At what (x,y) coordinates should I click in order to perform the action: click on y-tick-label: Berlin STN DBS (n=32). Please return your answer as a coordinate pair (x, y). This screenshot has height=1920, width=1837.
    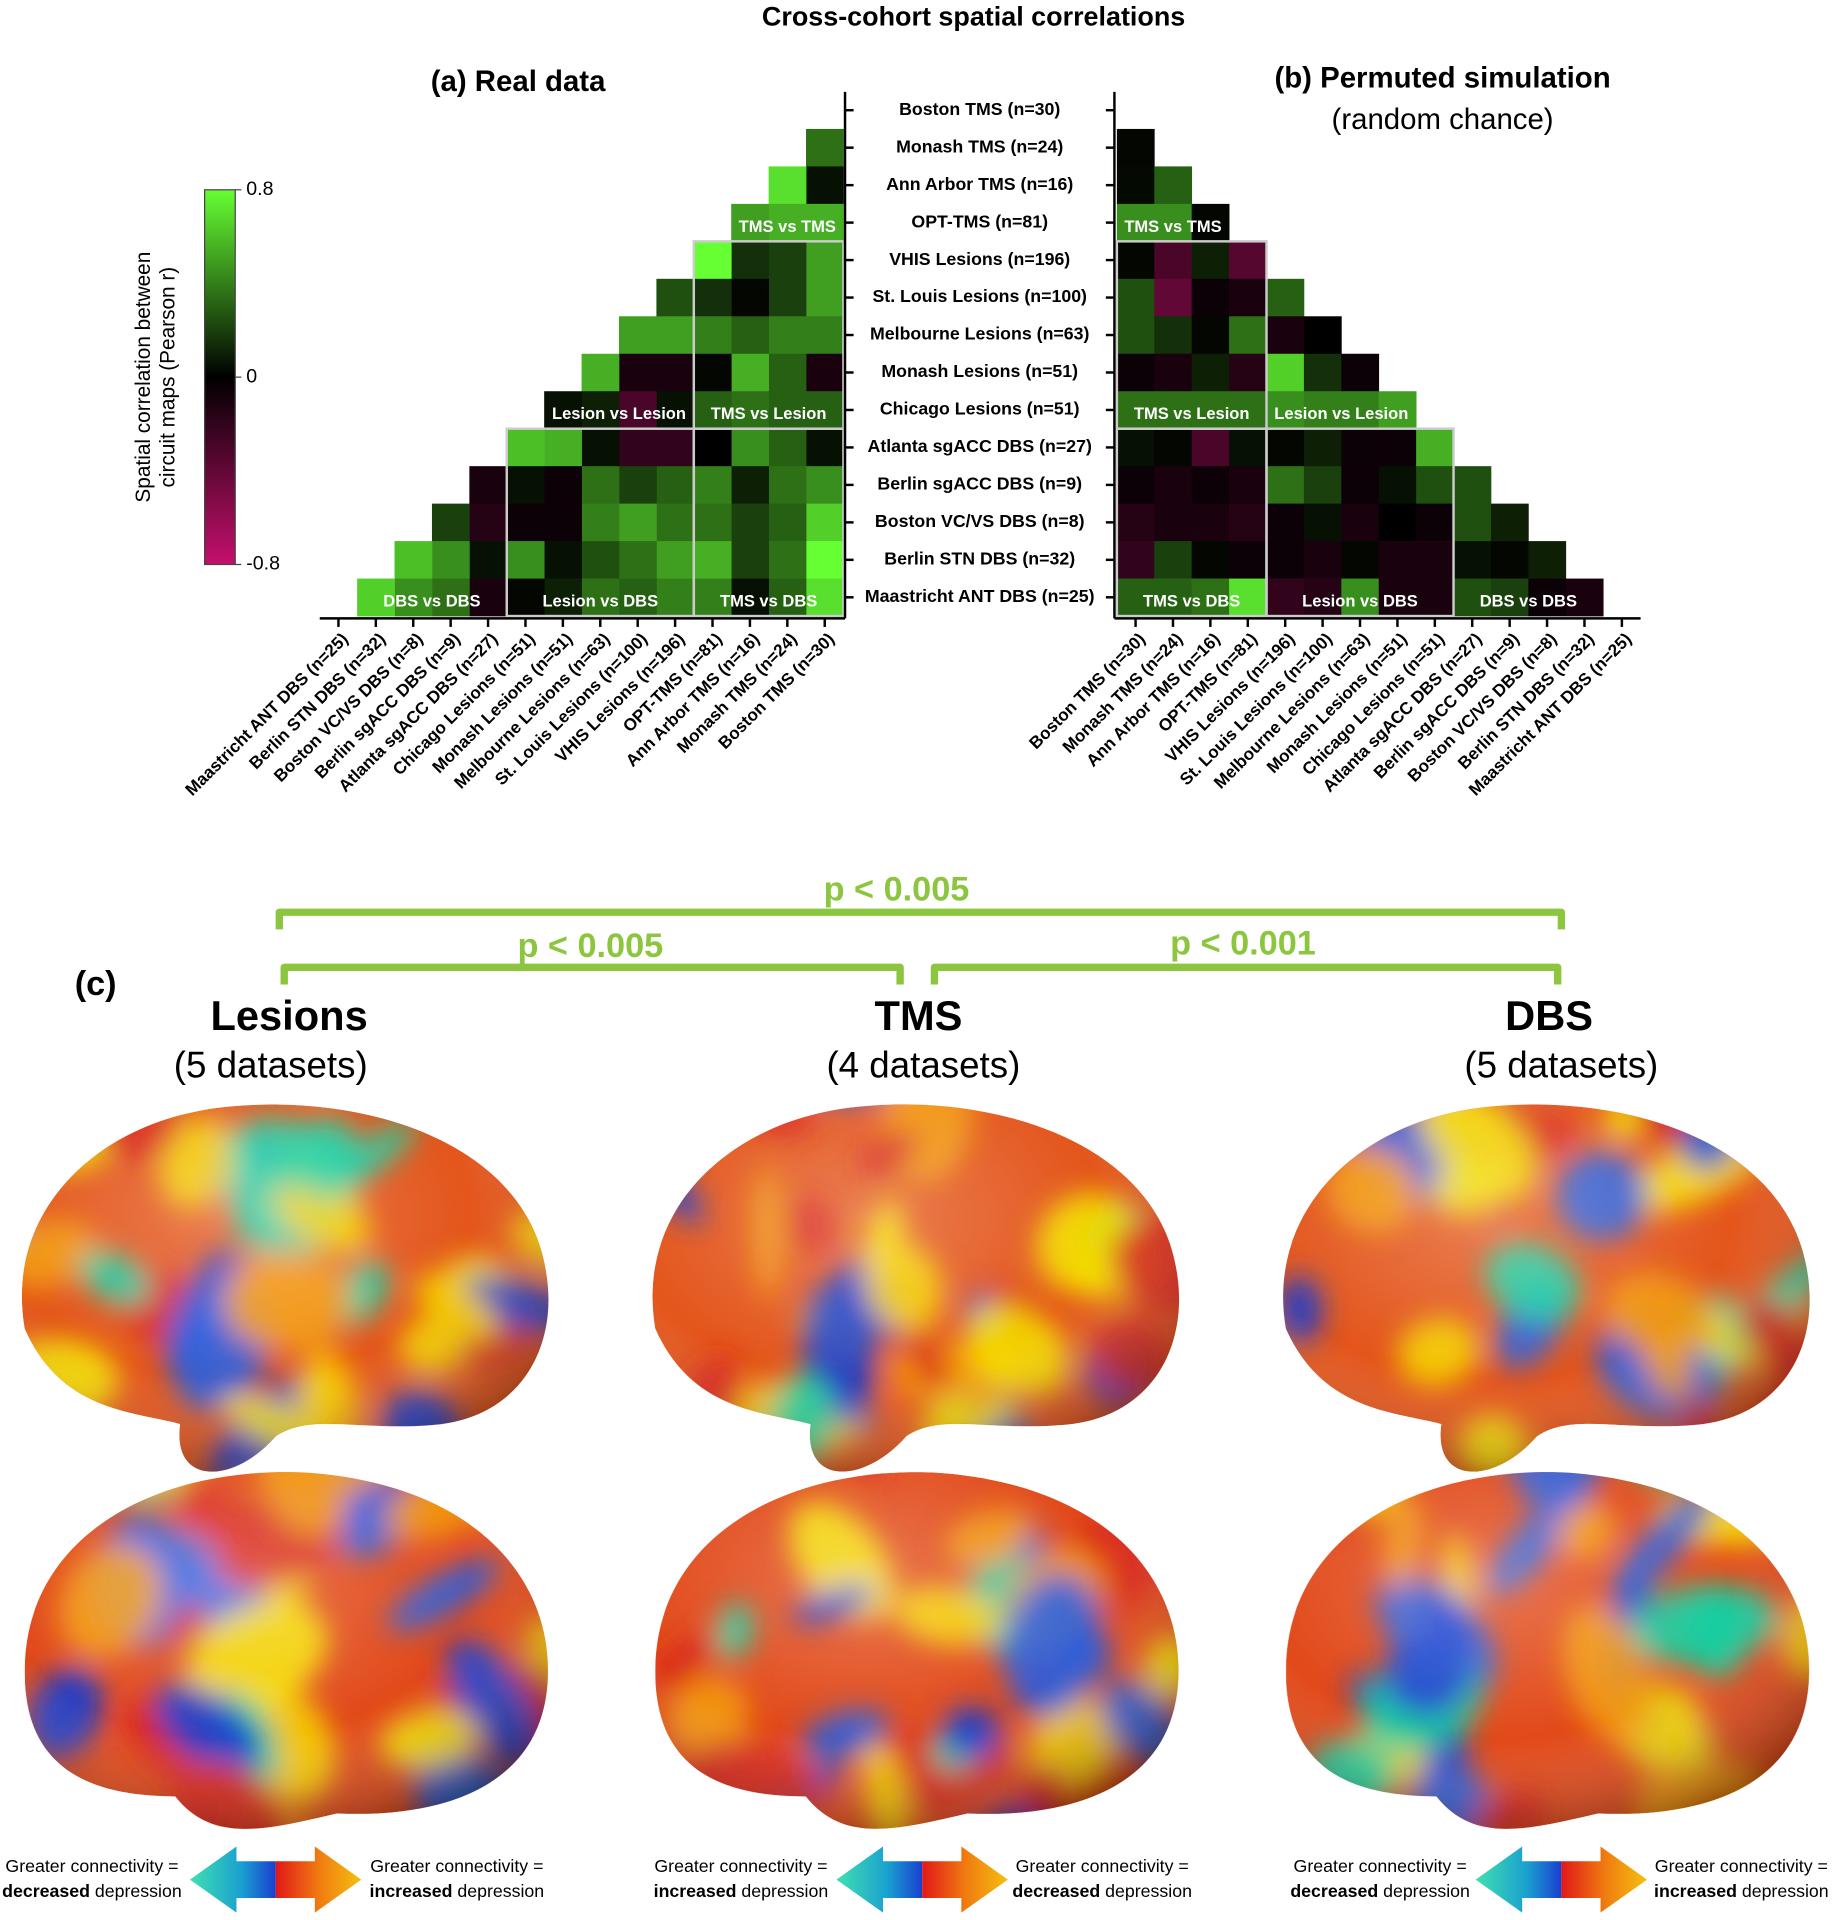
    Looking at the image, I should click on (979, 559).